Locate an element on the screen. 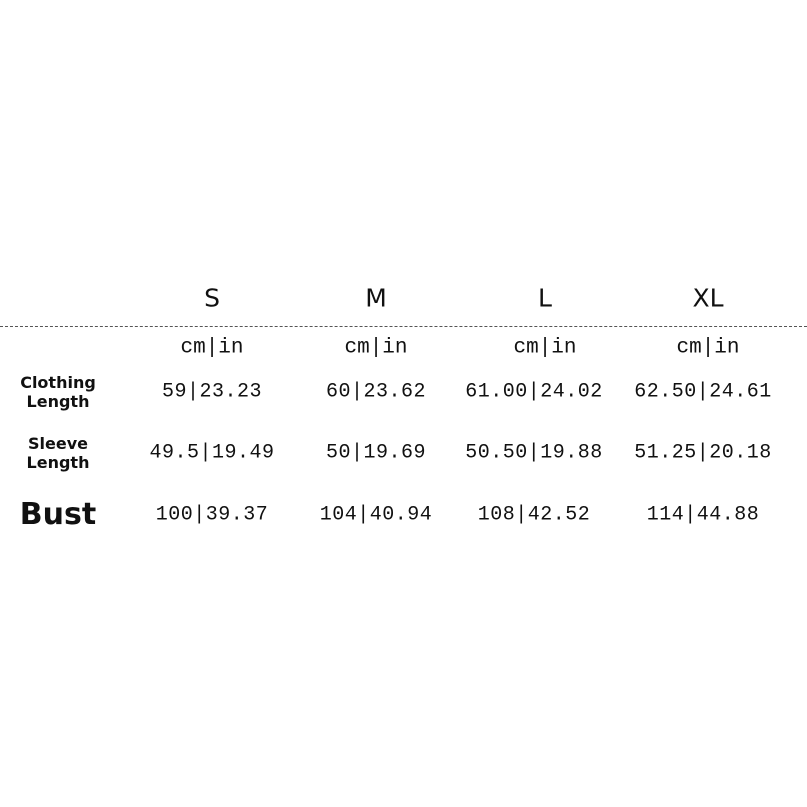 This screenshot has width=807, height=807. size-value: 50|19.69 is located at coordinates (376, 453).